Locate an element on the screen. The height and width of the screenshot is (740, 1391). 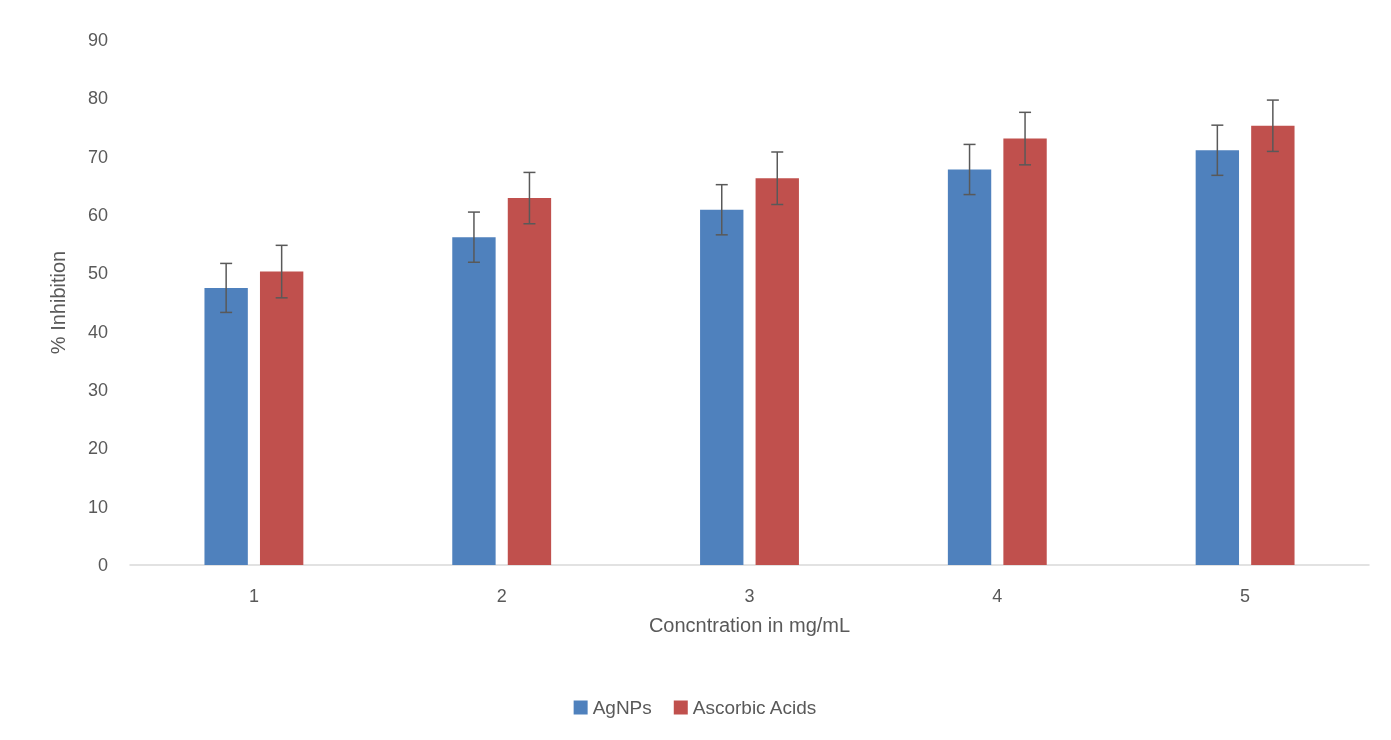
y-tick-label: 90 is located at coordinates (97, 40).